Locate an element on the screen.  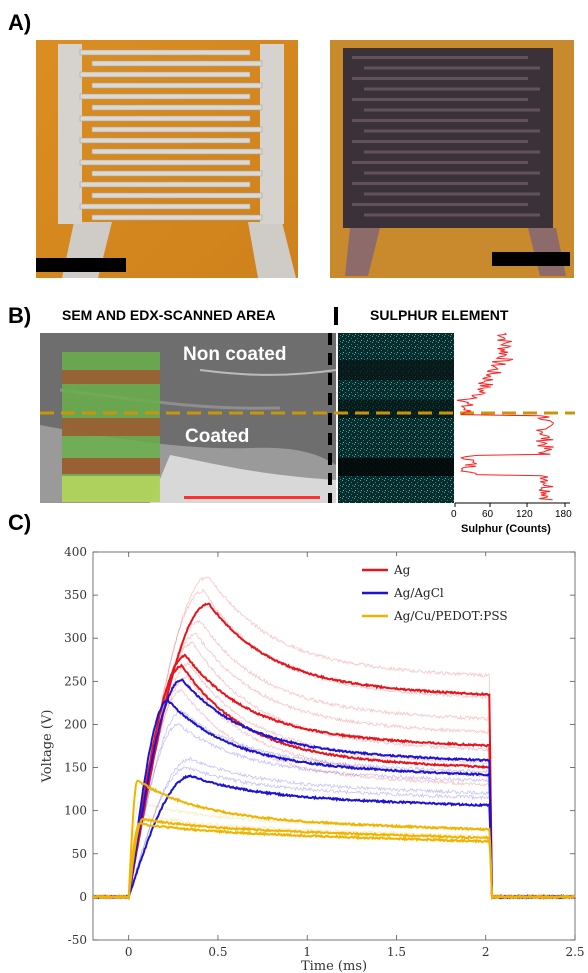
legend-label: Ag/AgCl is located at coordinates (418, 593).